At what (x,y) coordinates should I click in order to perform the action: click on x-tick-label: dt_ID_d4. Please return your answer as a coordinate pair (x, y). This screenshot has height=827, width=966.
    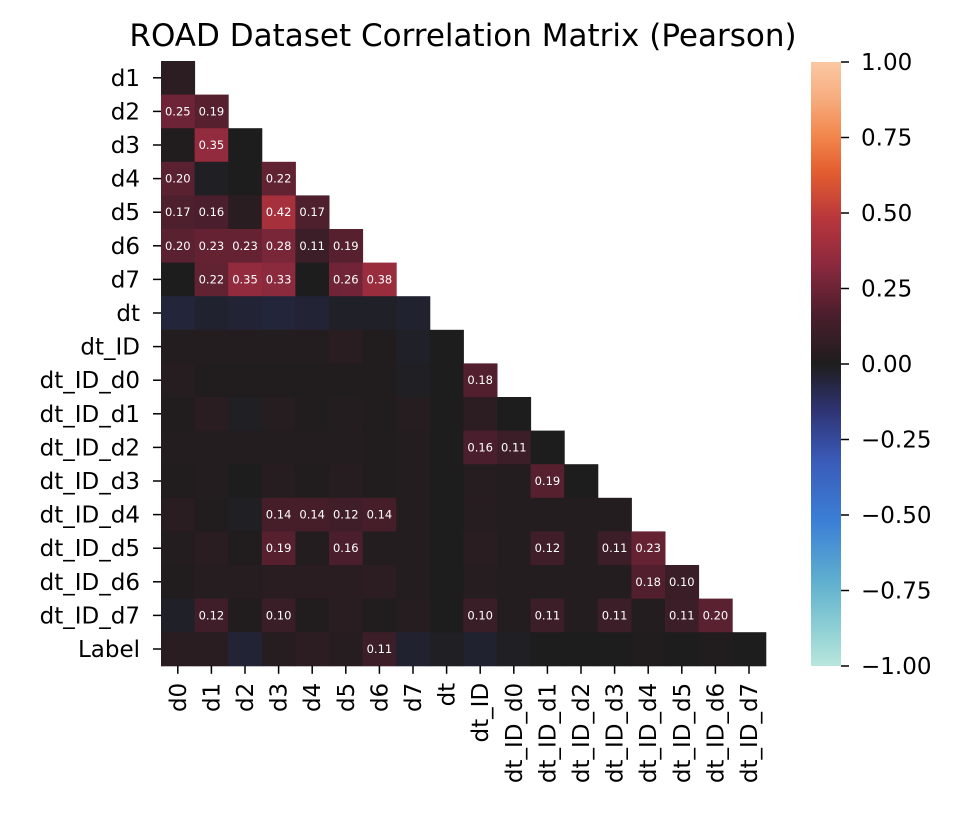
    Looking at the image, I should click on (649, 733).